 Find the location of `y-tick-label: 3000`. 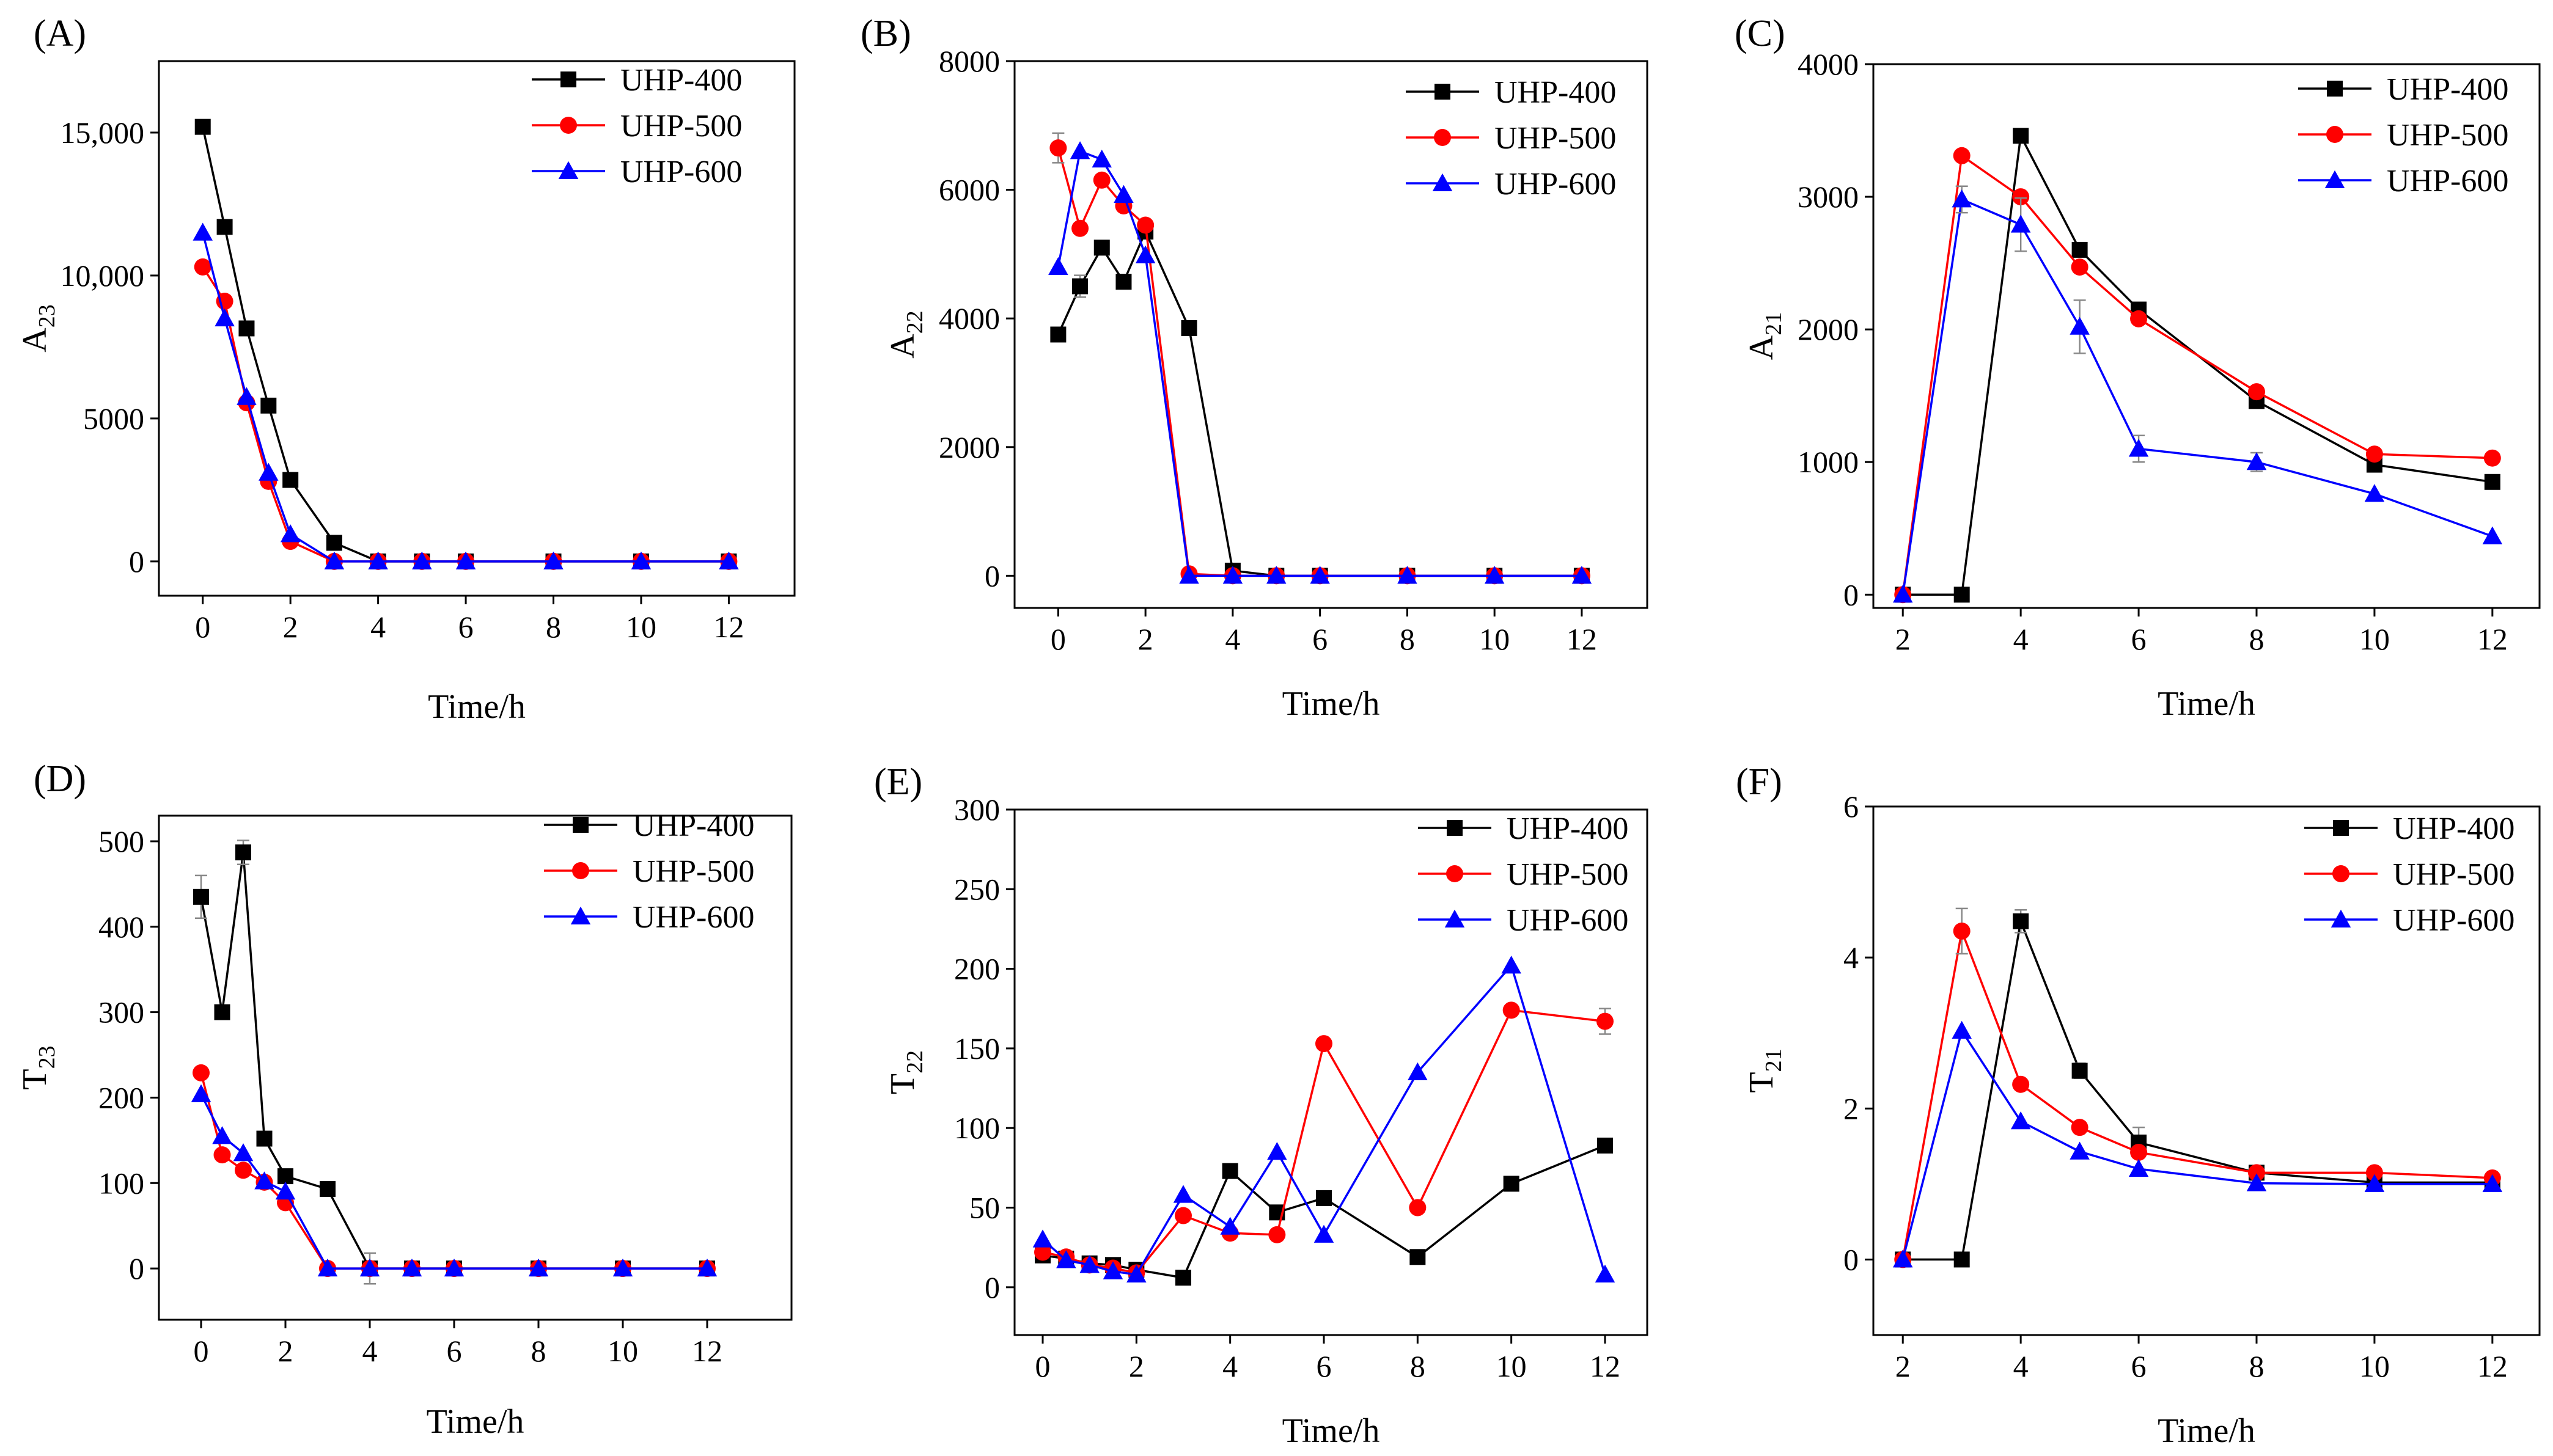

y-tick-label: 3000 is located at coordinates (1828, 197).